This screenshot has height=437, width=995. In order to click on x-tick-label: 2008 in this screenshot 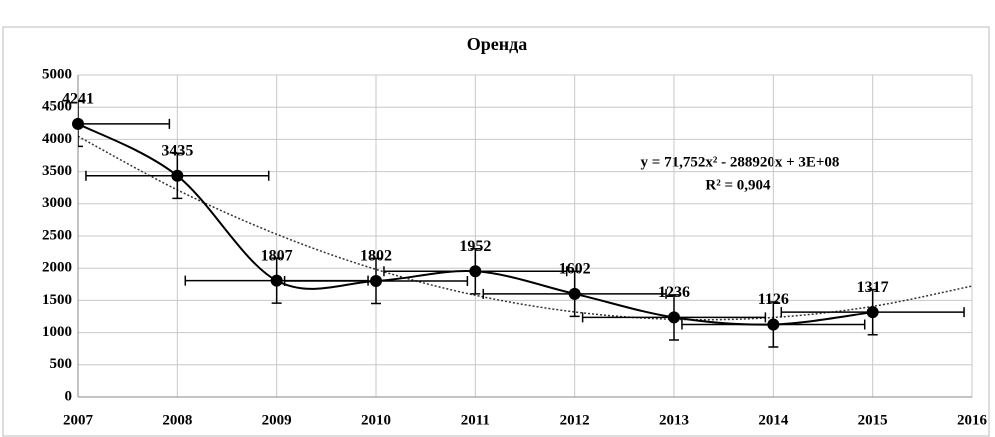, I will do `click(177, 420)`.